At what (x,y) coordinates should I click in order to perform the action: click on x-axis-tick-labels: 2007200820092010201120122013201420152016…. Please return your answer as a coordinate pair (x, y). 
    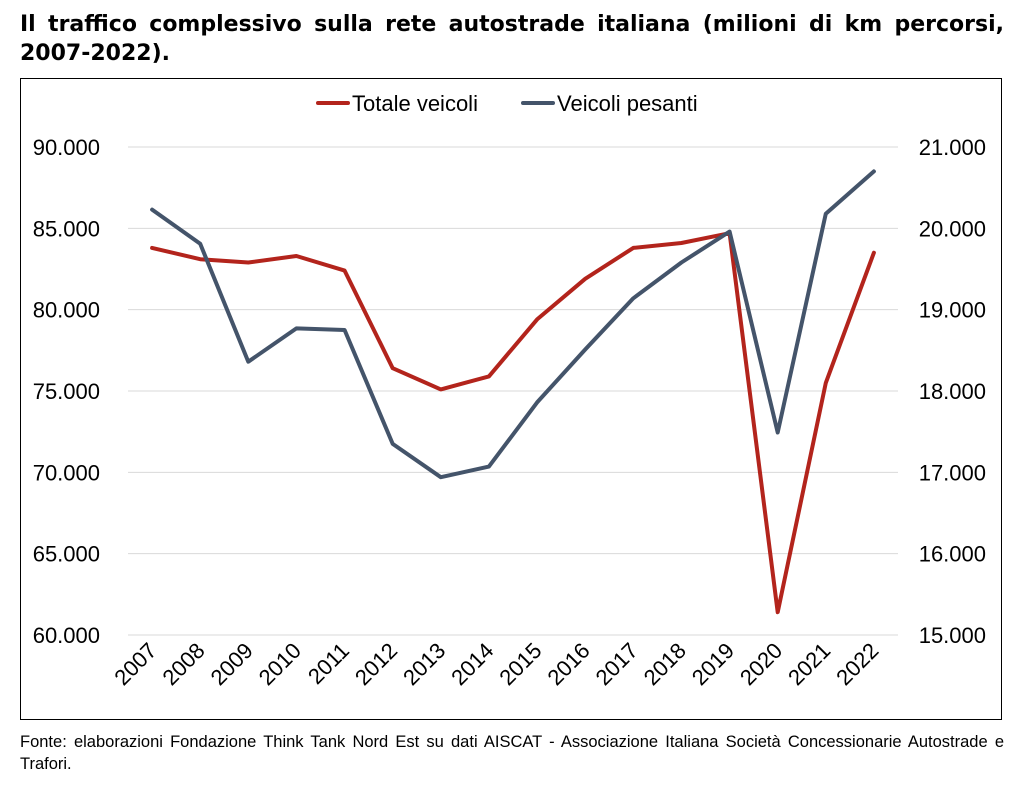
    Looking at the image, I should click on (496, 664).